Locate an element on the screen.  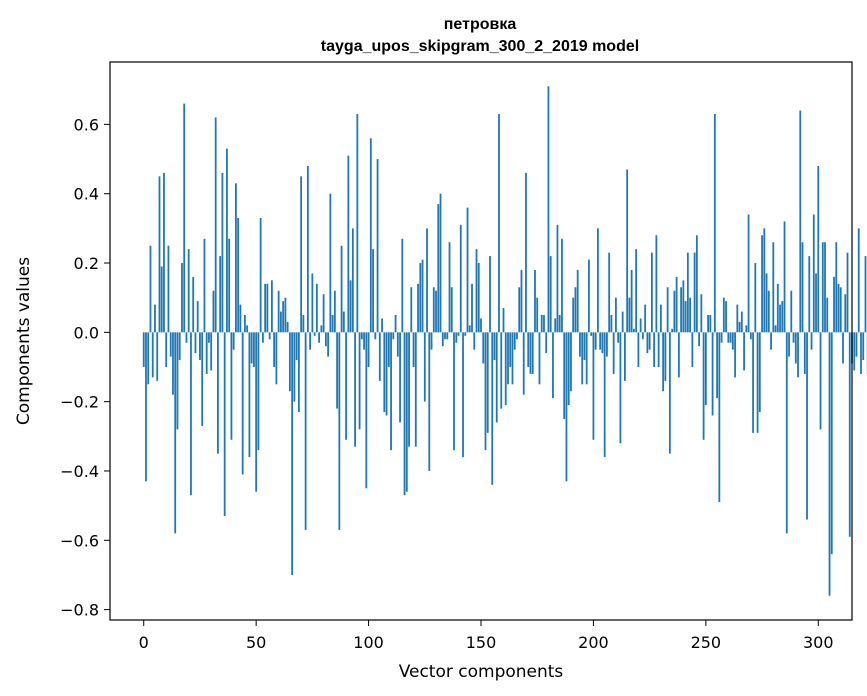
y-tick-label: −0.2 is located at coordinates (79, 402).